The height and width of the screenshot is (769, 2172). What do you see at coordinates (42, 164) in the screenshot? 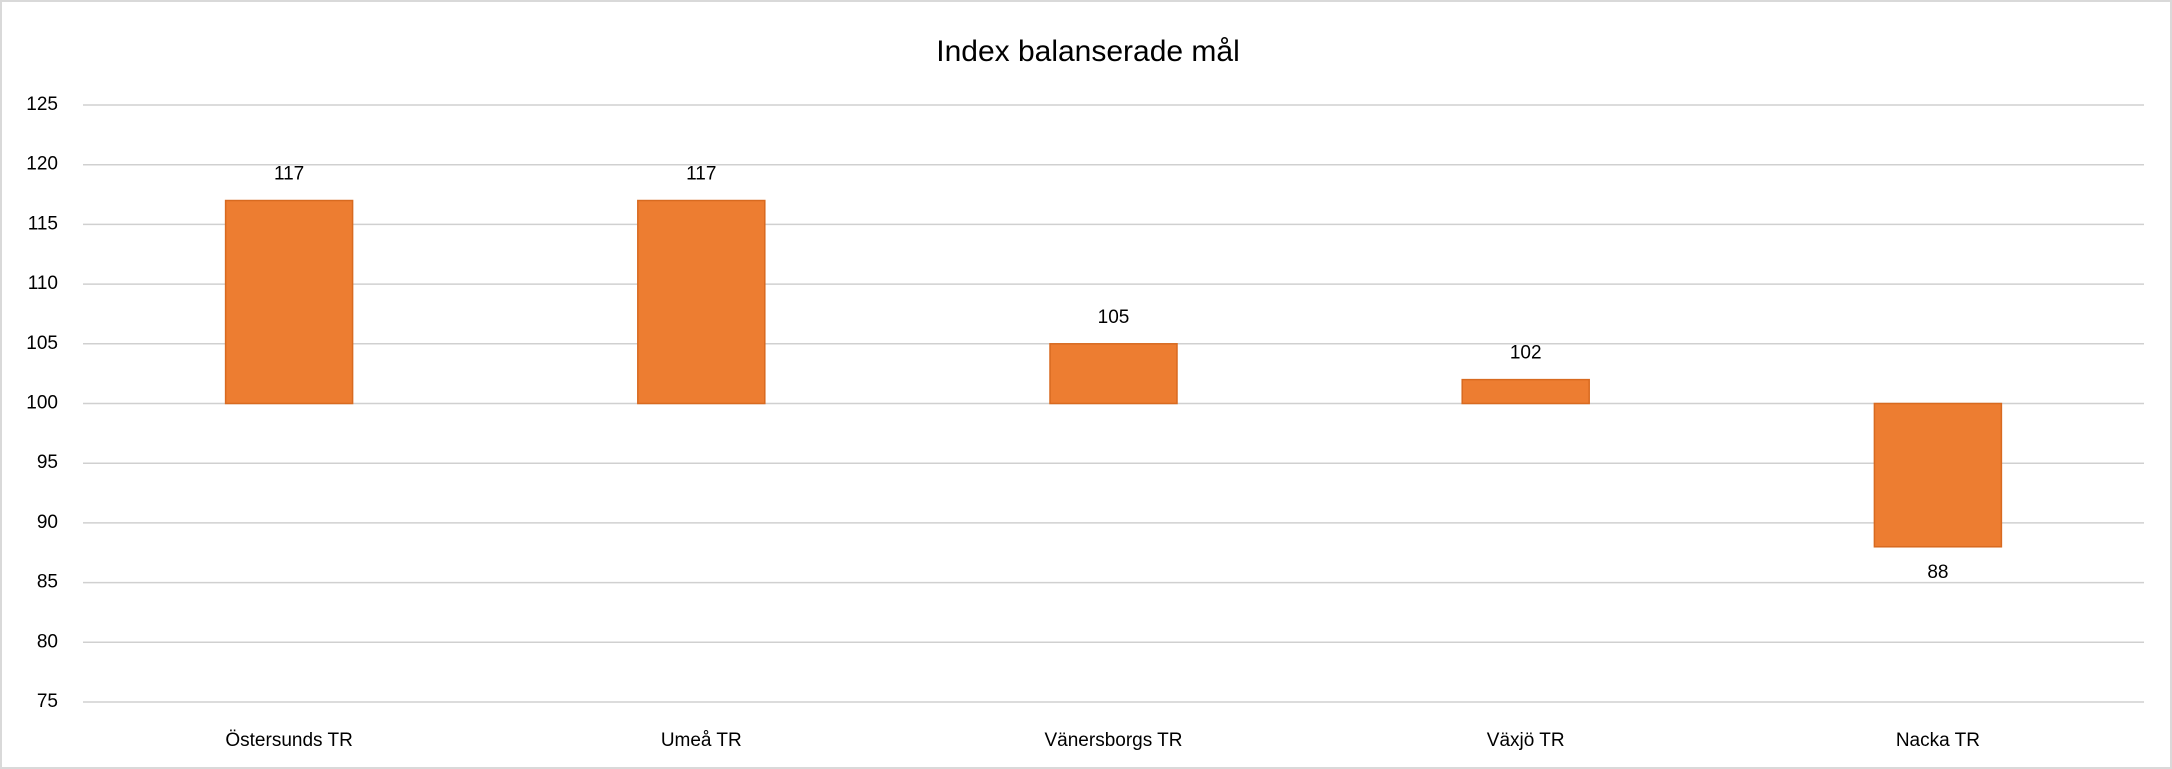
I see `y-tick-label: 120` at bounding box center [42, 164].